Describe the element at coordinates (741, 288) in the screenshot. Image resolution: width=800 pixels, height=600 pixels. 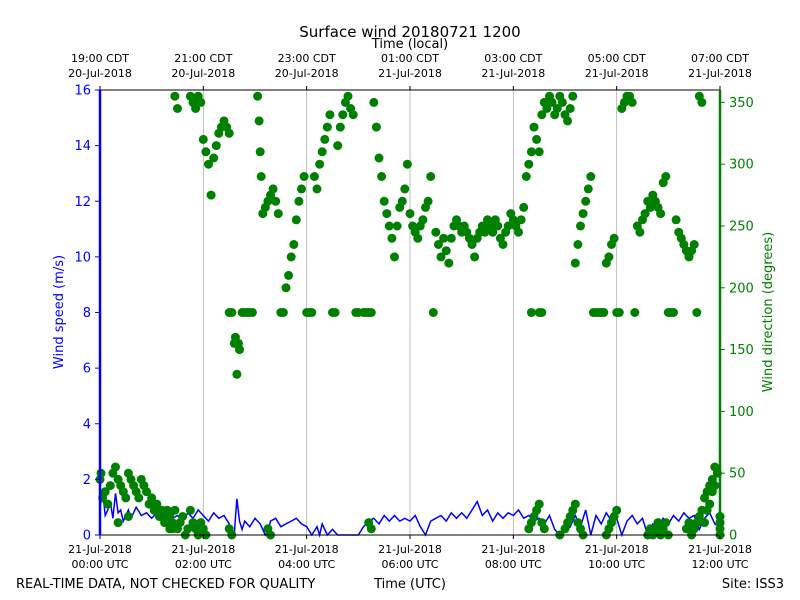
I see `right-y-tick-label: 200` at that location.